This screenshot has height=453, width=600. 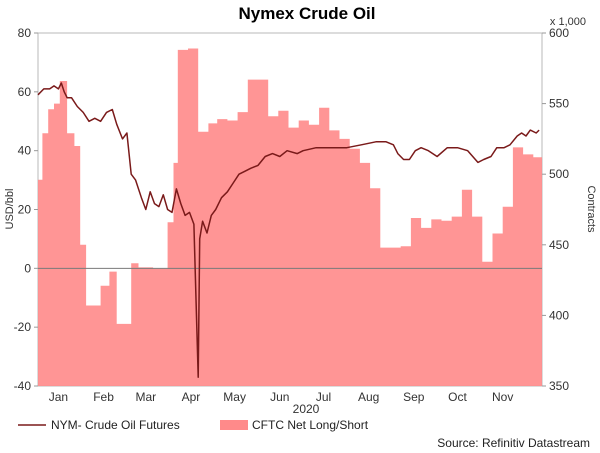 What do you see at coordinates (234, 425) in the screenshot?
I see `legend-area-swatch` at bounding box center [234, 425].